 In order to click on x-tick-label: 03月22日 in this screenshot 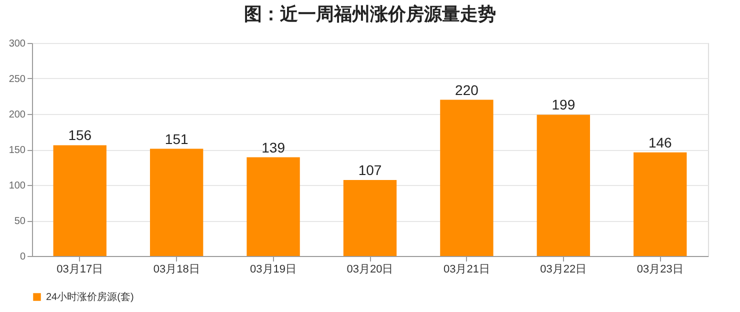, I will do `click(563, 270)`.